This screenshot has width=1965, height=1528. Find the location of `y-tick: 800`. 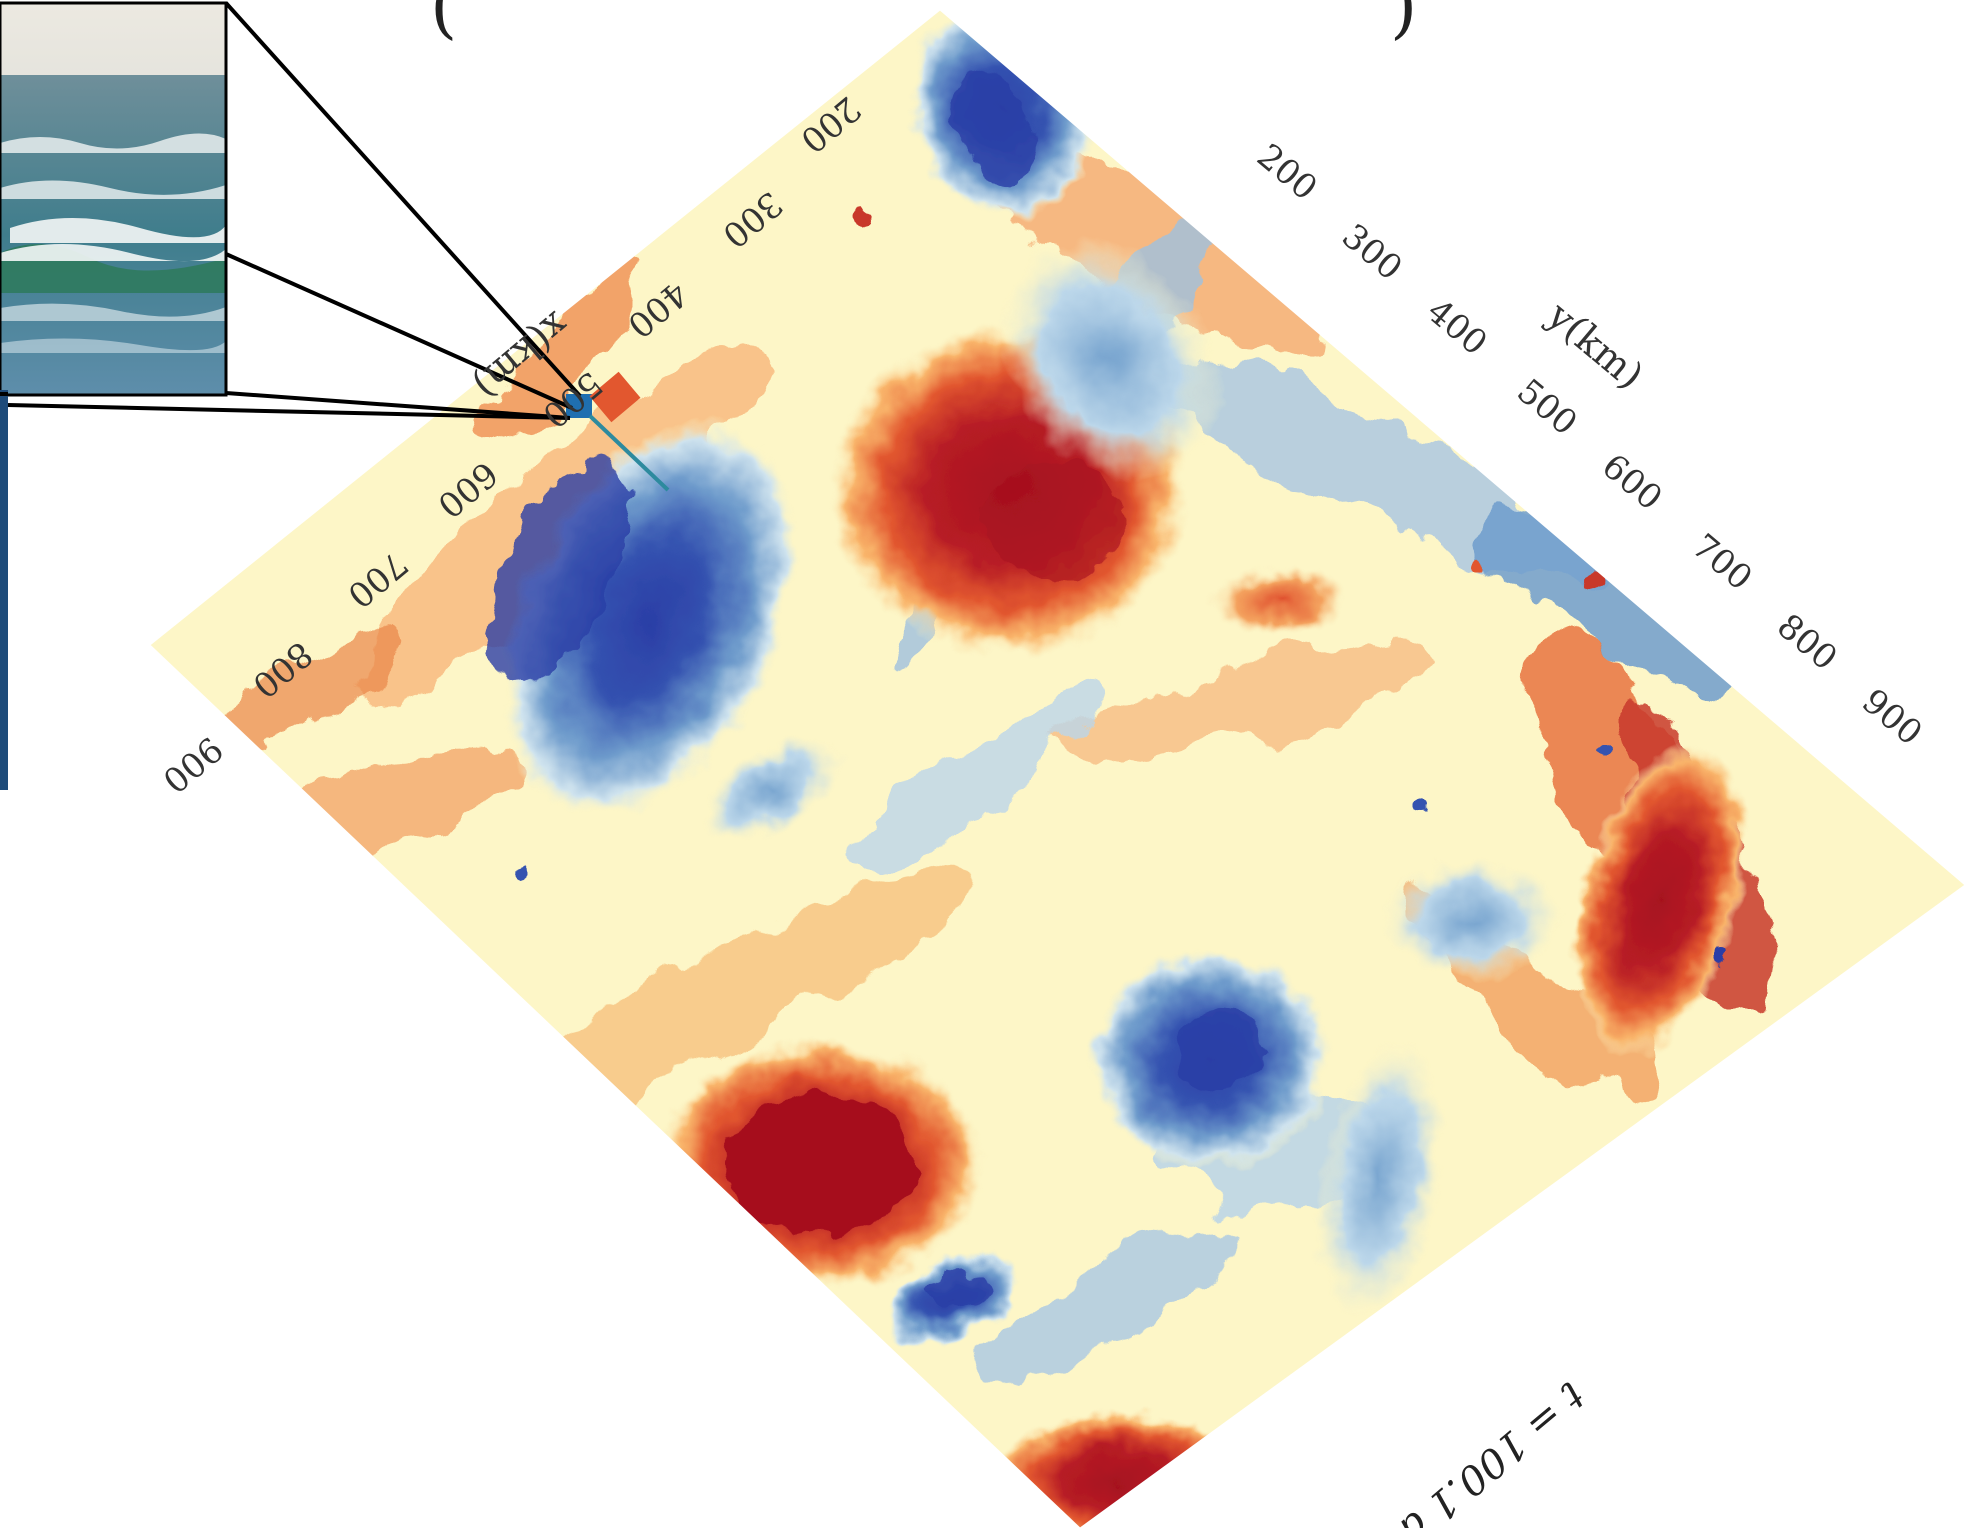

y-tick: 800 is located at coordinates (1806, 642).